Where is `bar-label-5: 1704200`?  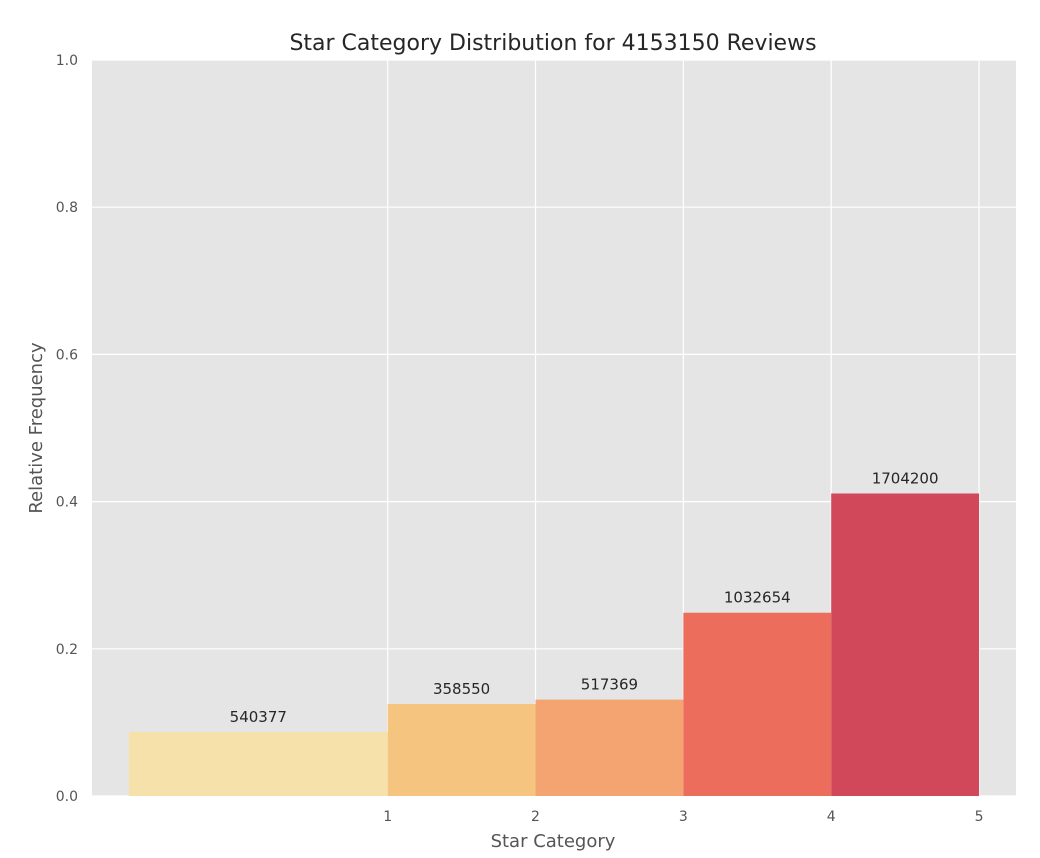
bar-label-5: 1704200 is located at coordinates (905, 479).